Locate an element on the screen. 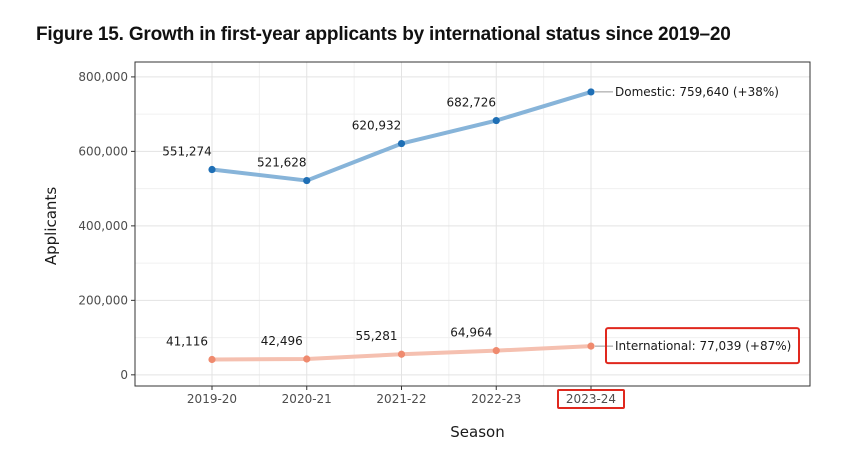 This screenshot has width=862, height=453. highlight-box-last-season is located at coordinates (591, 399).